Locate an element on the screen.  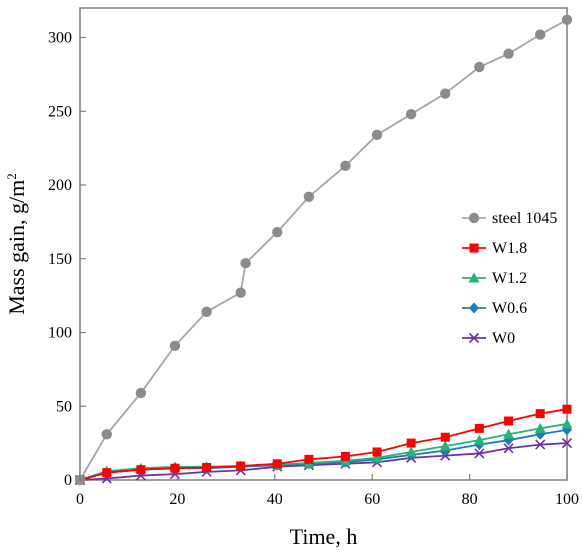
y-tick-label: 100 is located at coordinates (60, 333).